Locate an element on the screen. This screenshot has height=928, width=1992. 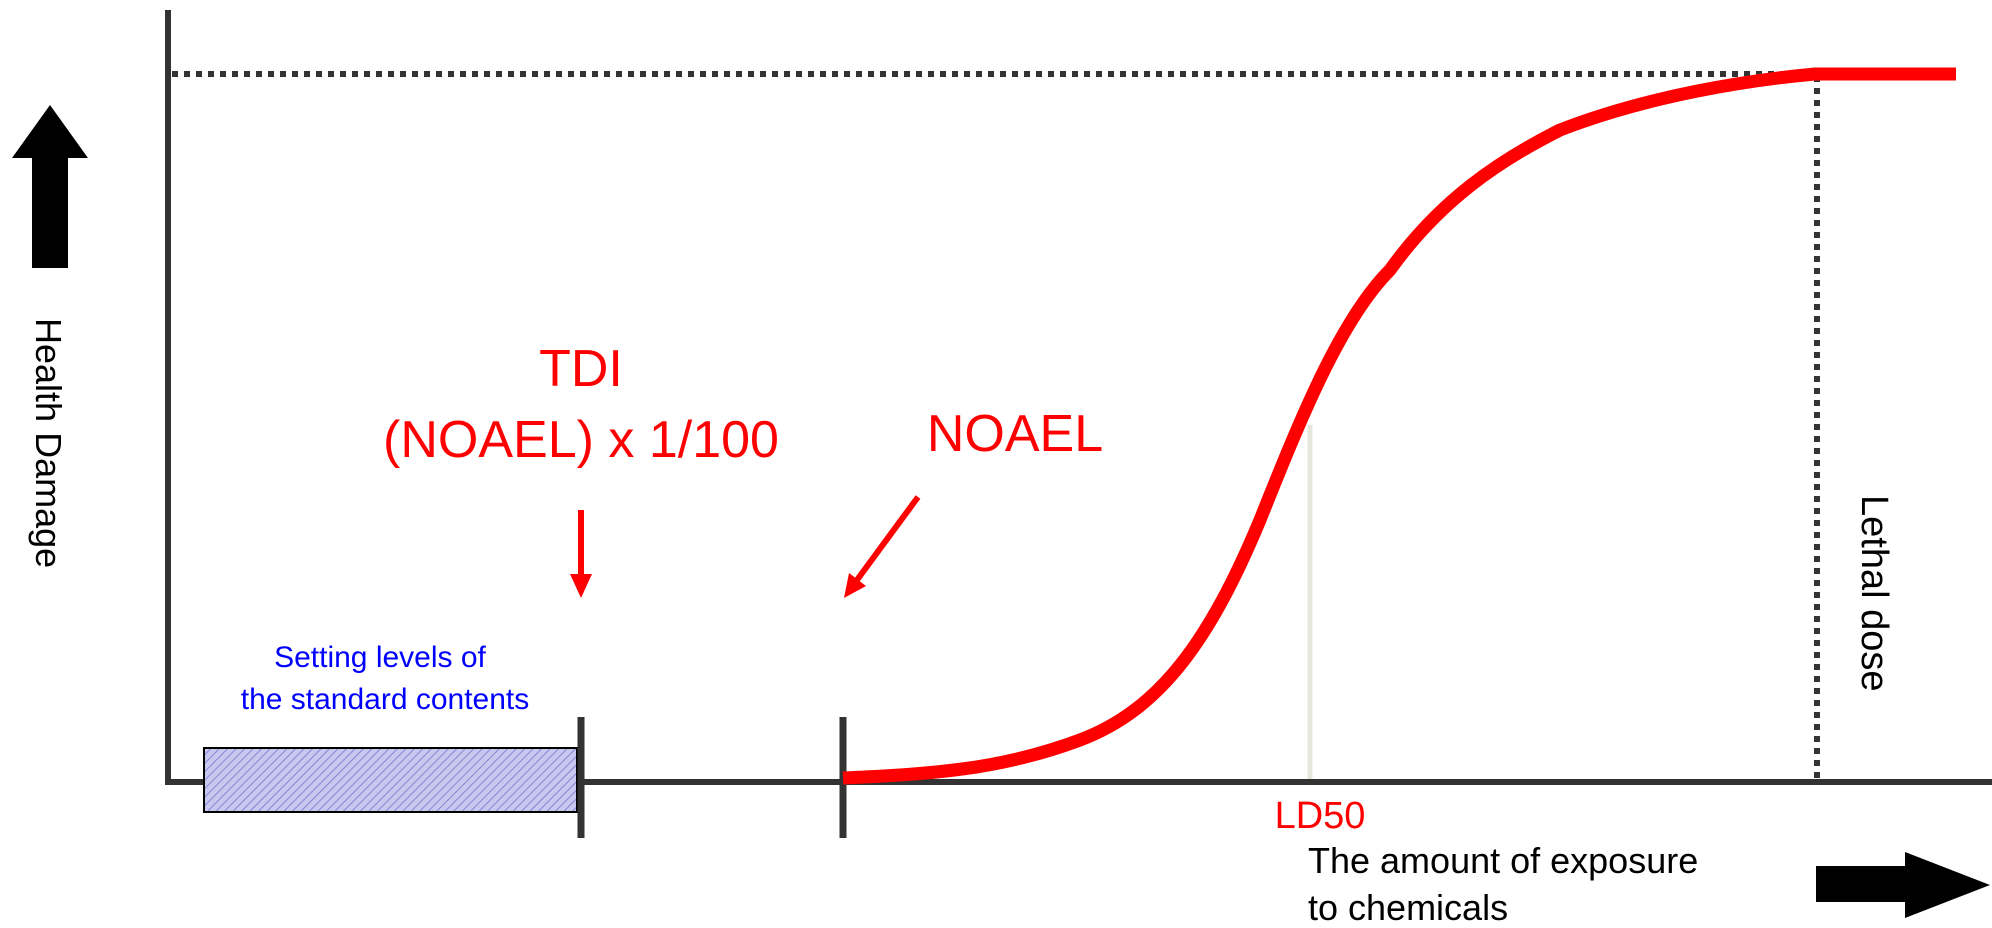
tdi-label: TDI is located at coordinates (581, 369).